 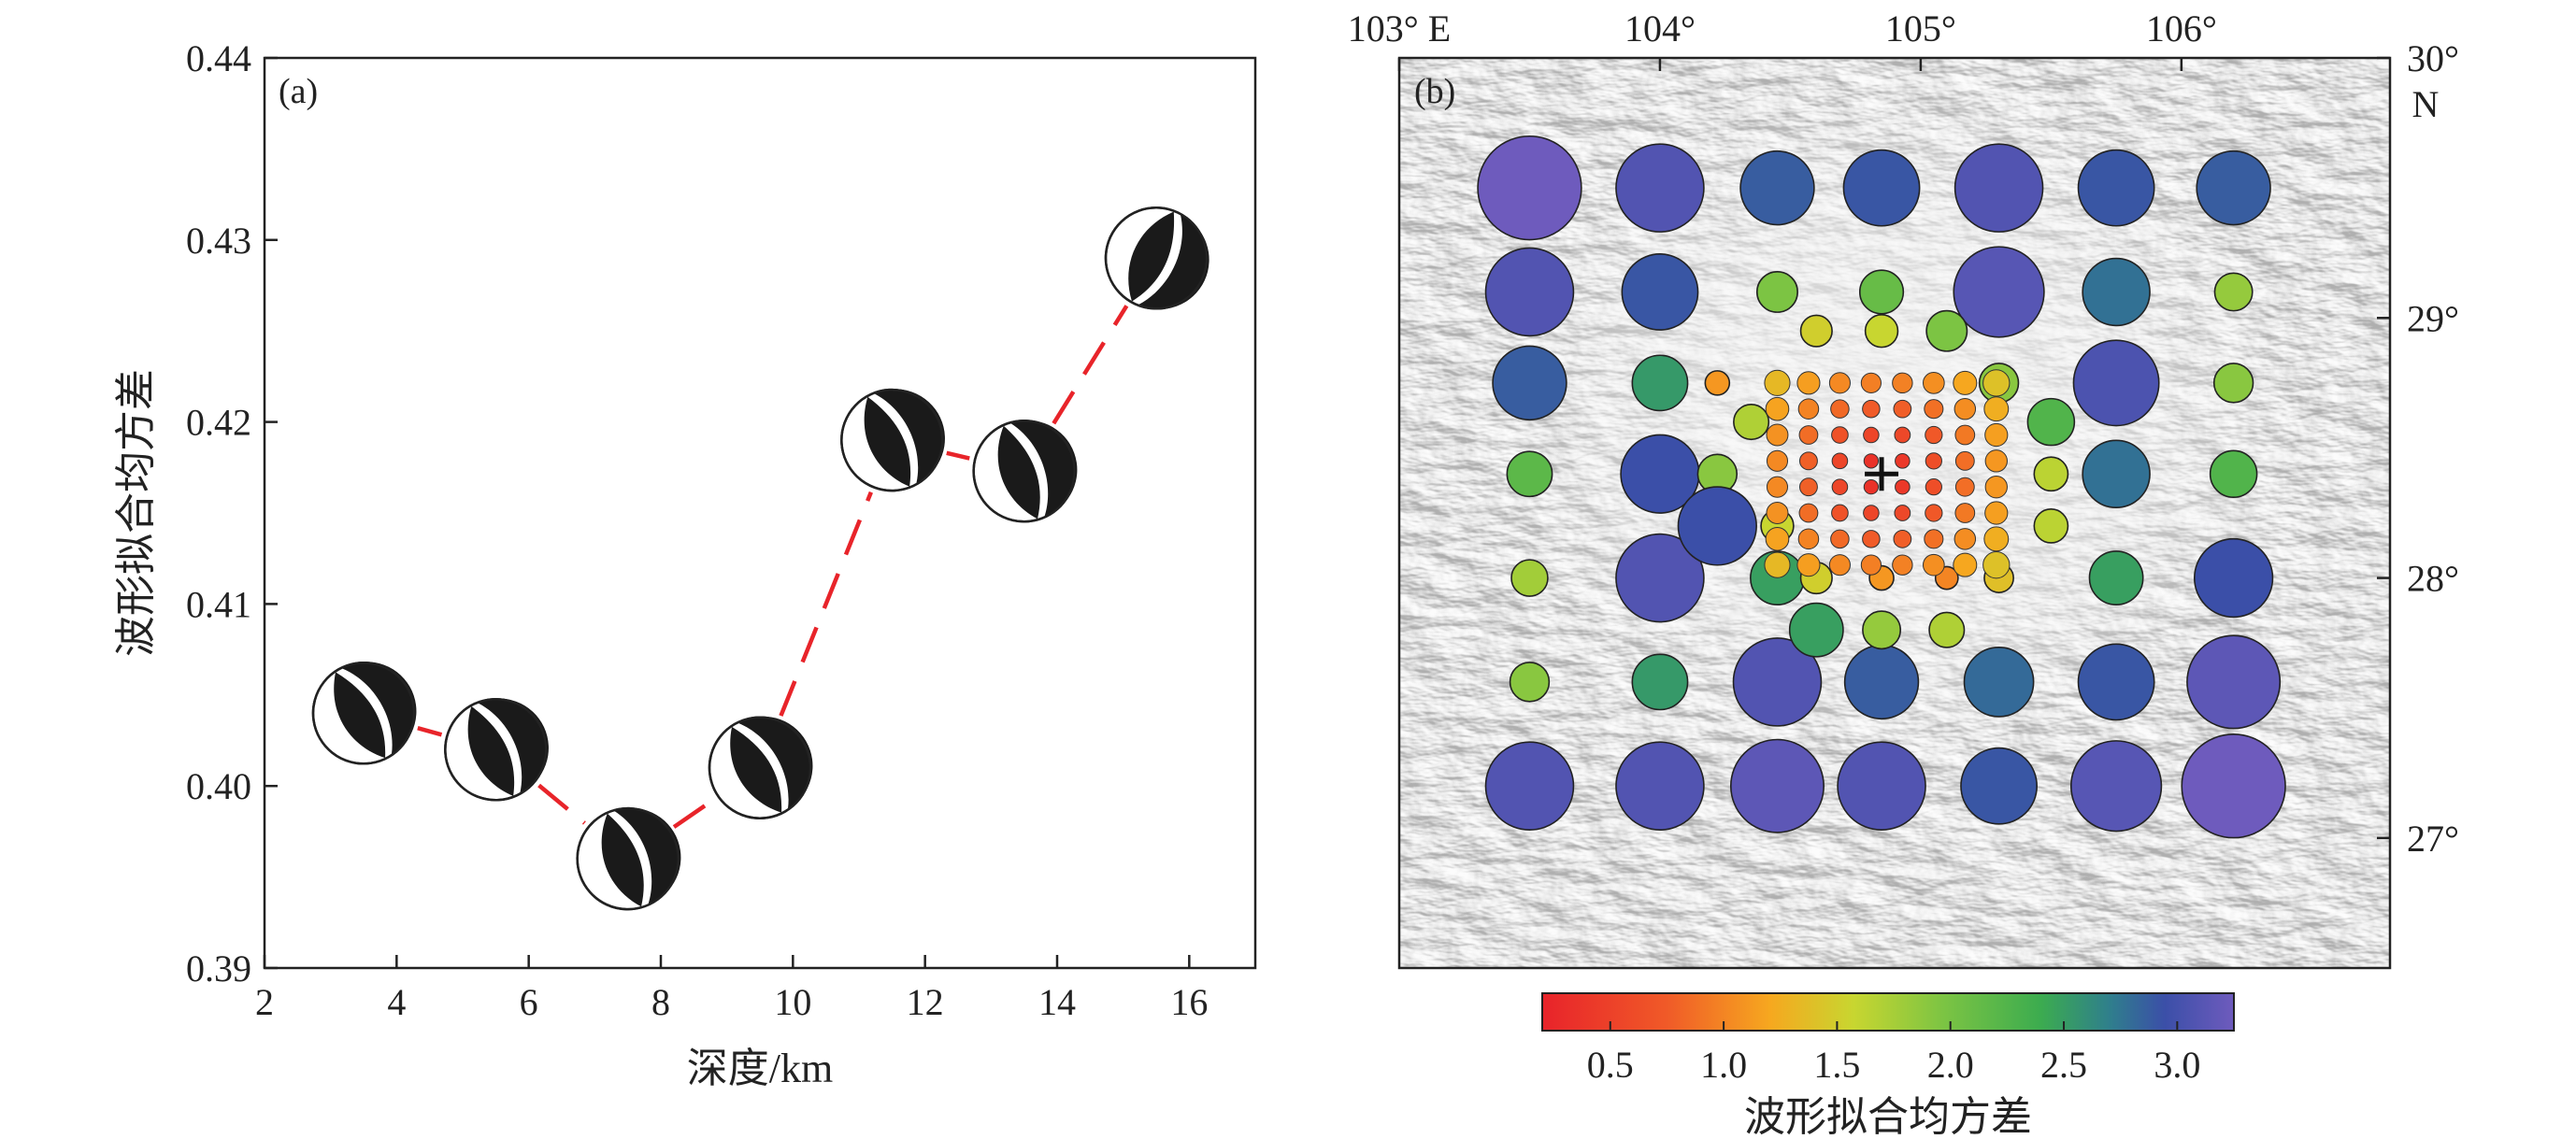 I want to click on y-tick-label: 0.44, so click(x=218, y=58).